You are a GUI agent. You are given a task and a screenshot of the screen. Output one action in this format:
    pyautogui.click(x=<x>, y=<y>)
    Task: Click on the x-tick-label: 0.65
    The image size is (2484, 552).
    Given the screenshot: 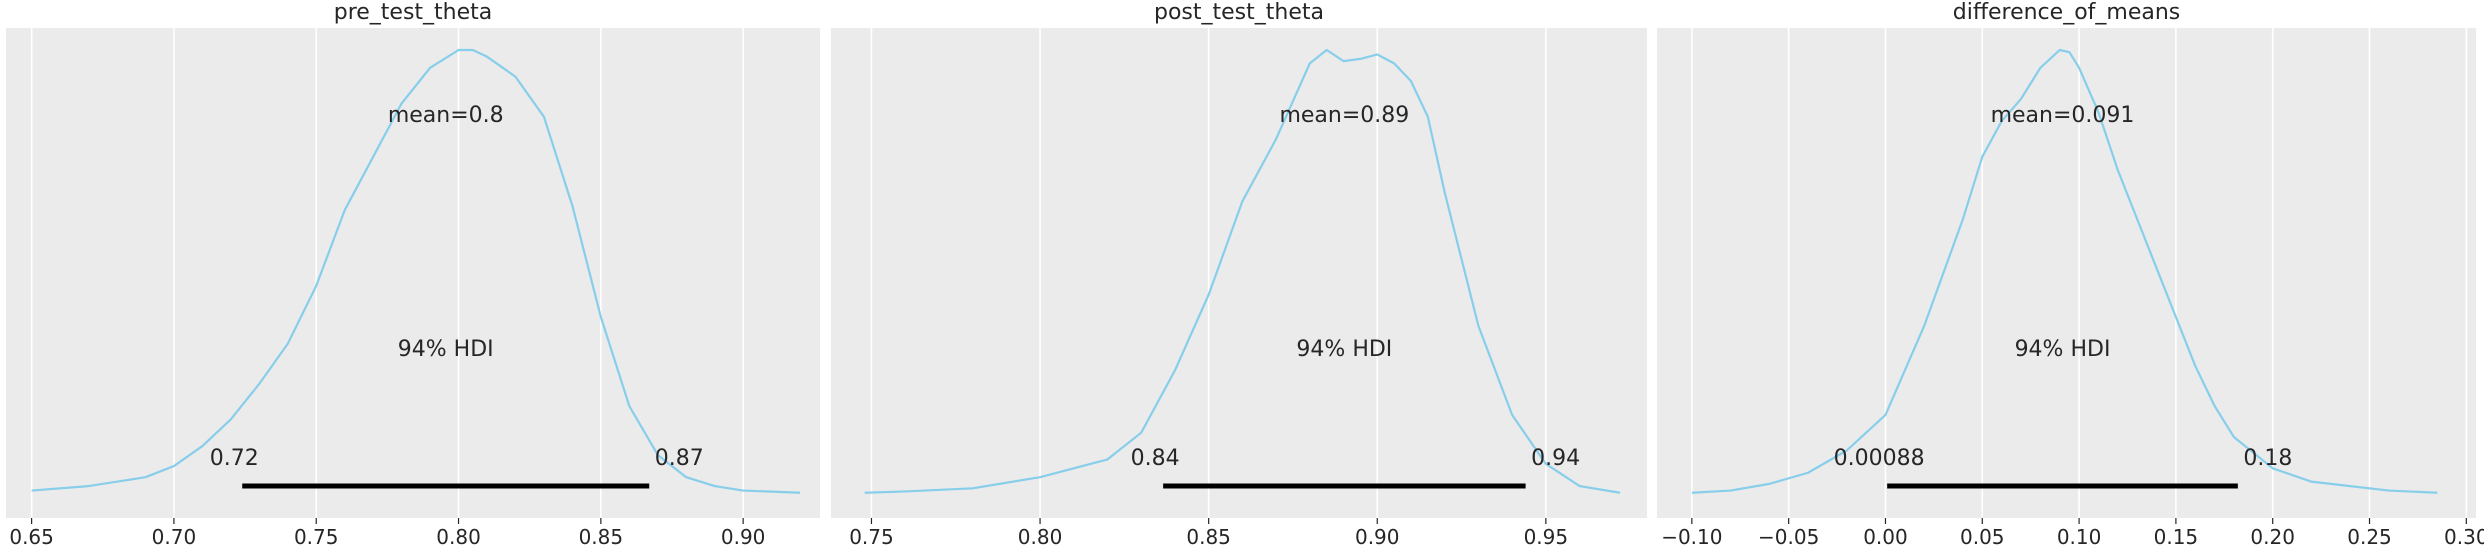 What is the action you would take?
    pyautogui.click(x=31, y=537)
    